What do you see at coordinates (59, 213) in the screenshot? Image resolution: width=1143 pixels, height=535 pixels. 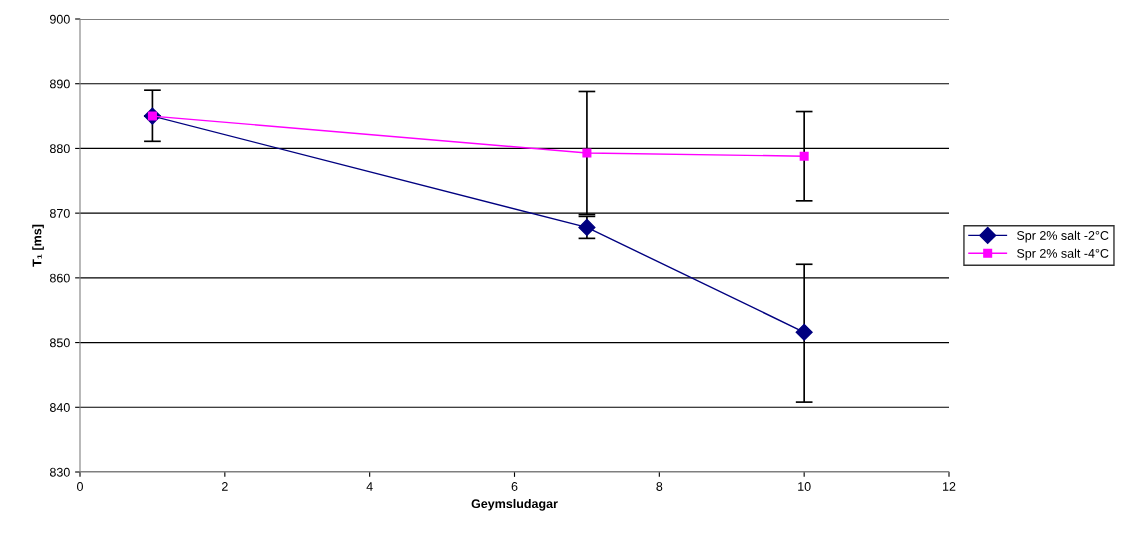 I see `y-tick-label: 870` at bounding box center [59, 213].